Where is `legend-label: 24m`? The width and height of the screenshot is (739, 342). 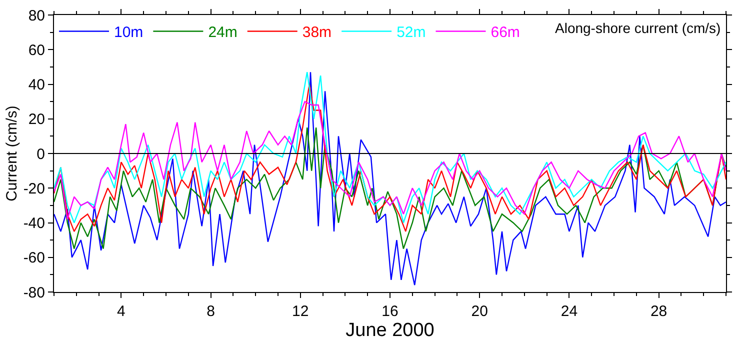 legend-label: 24m is located at coordinates (223, 33).